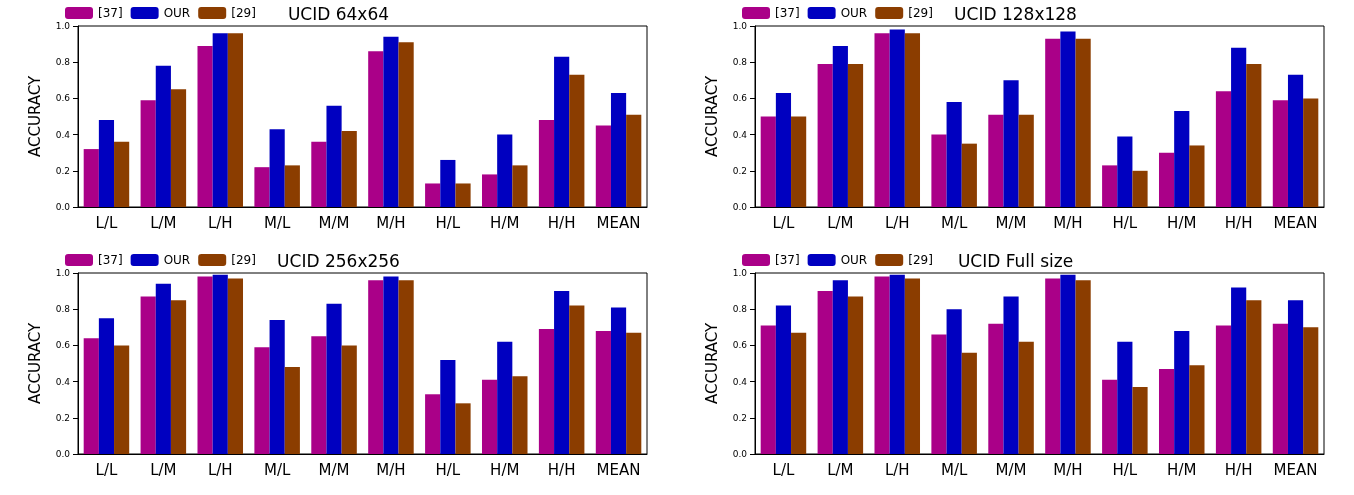  What do you see at coordinates (1182, 222) in the screenshot?
I see `x-tick-label: H/M` at bounding box center [1182, 222].